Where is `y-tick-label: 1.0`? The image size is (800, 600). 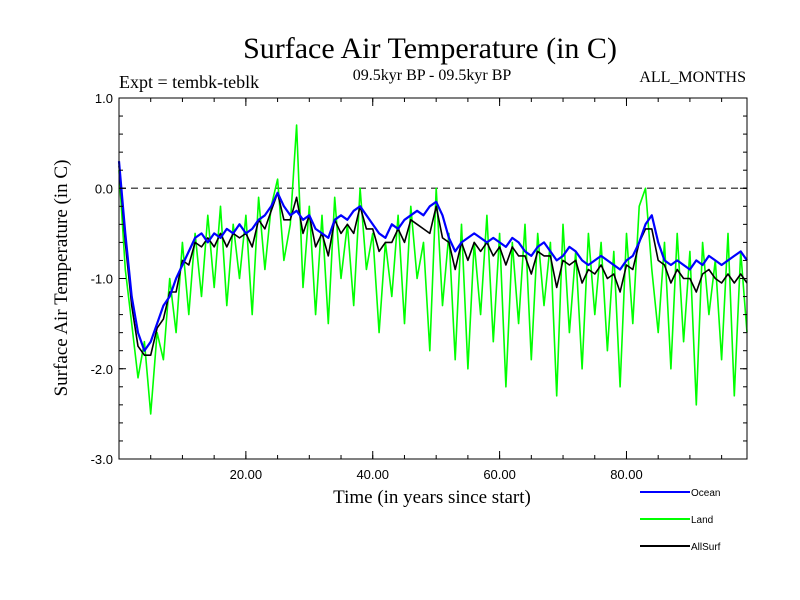
y-tick-label: 1.0 is located at coordinates (104, 98).